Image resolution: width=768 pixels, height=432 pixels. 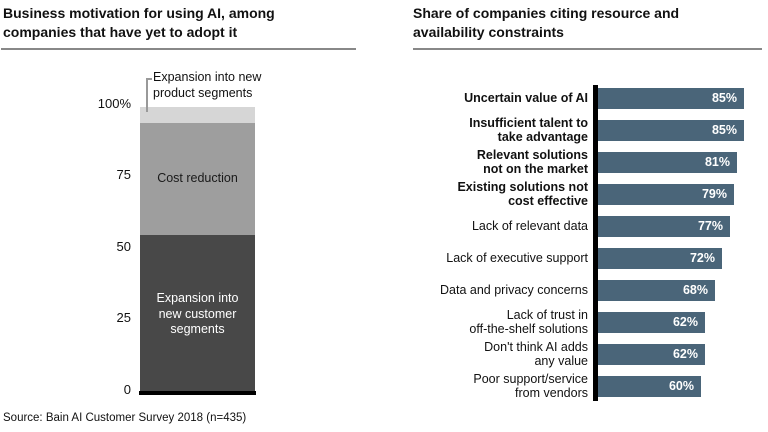 I want to click on y-tick-label: 25, so click(x=123, y=317).